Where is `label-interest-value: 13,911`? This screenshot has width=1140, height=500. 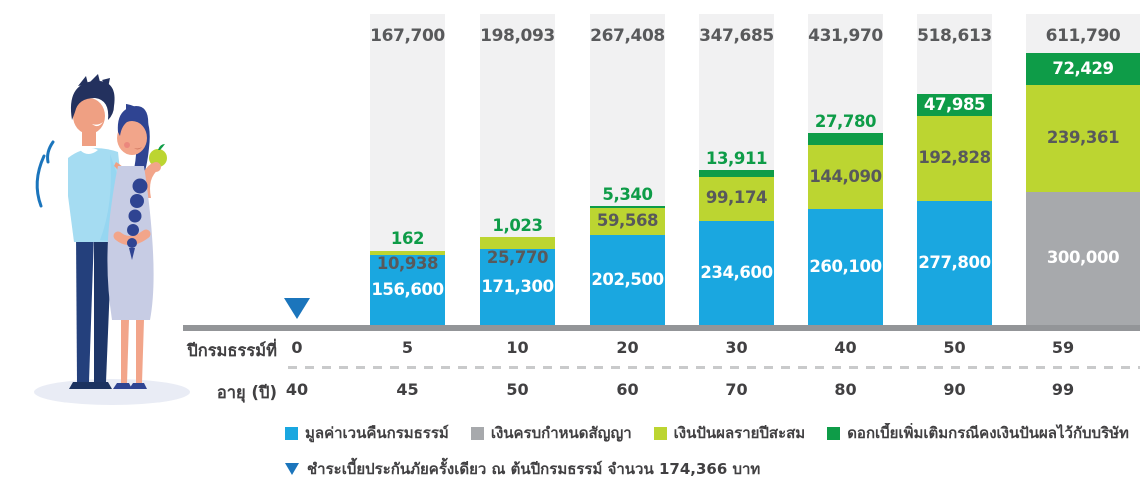
label-interest-value: 13,911 is located at coordinates (736, 159).